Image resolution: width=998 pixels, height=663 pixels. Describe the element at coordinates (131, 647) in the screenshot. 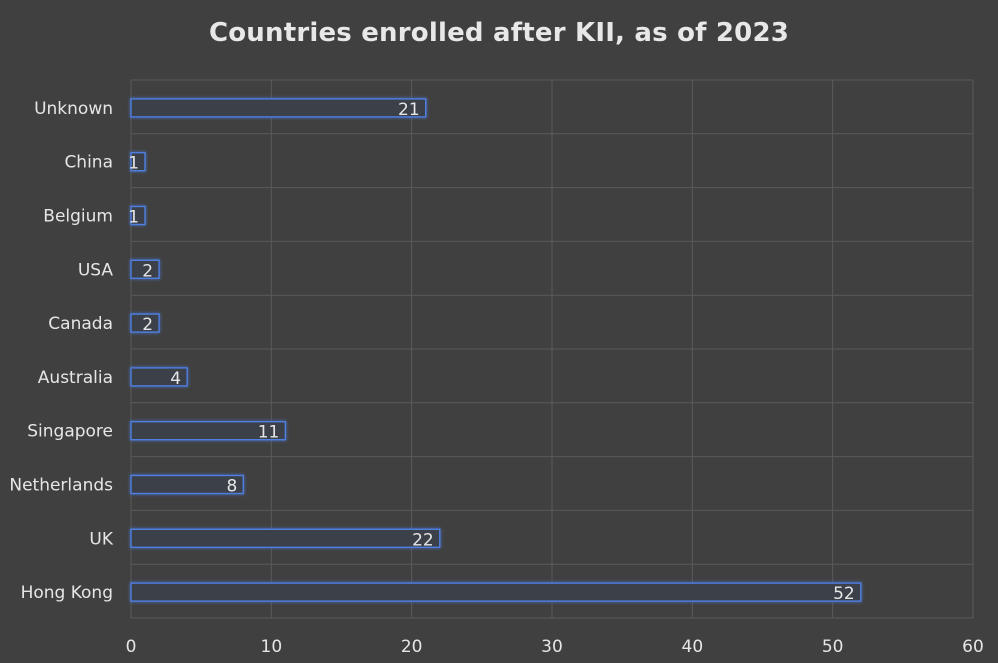

I see `x-tick-label: 0` at that location.